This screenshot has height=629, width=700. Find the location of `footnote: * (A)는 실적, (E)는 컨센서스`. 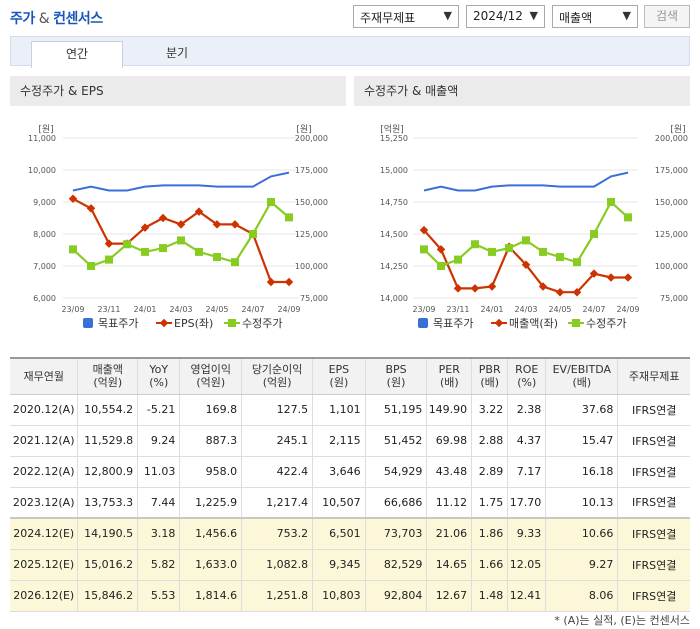

footnote: * (A)는 실적, (E)는 컨센서스 is located at coordinates (622, 620).